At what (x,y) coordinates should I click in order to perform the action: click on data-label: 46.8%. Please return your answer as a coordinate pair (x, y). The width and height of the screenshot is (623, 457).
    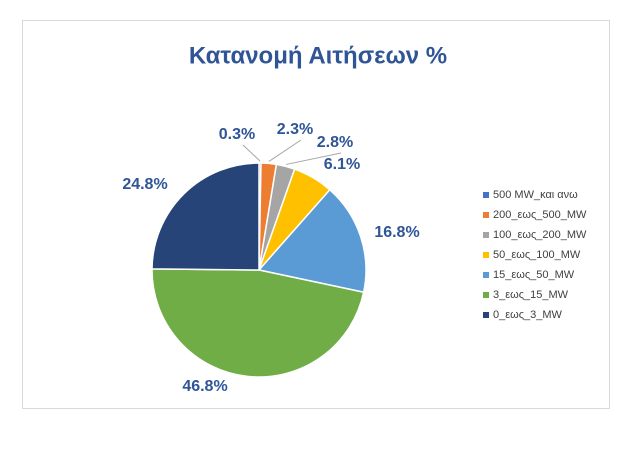
    Looking at the image, I should click on (204, 386).